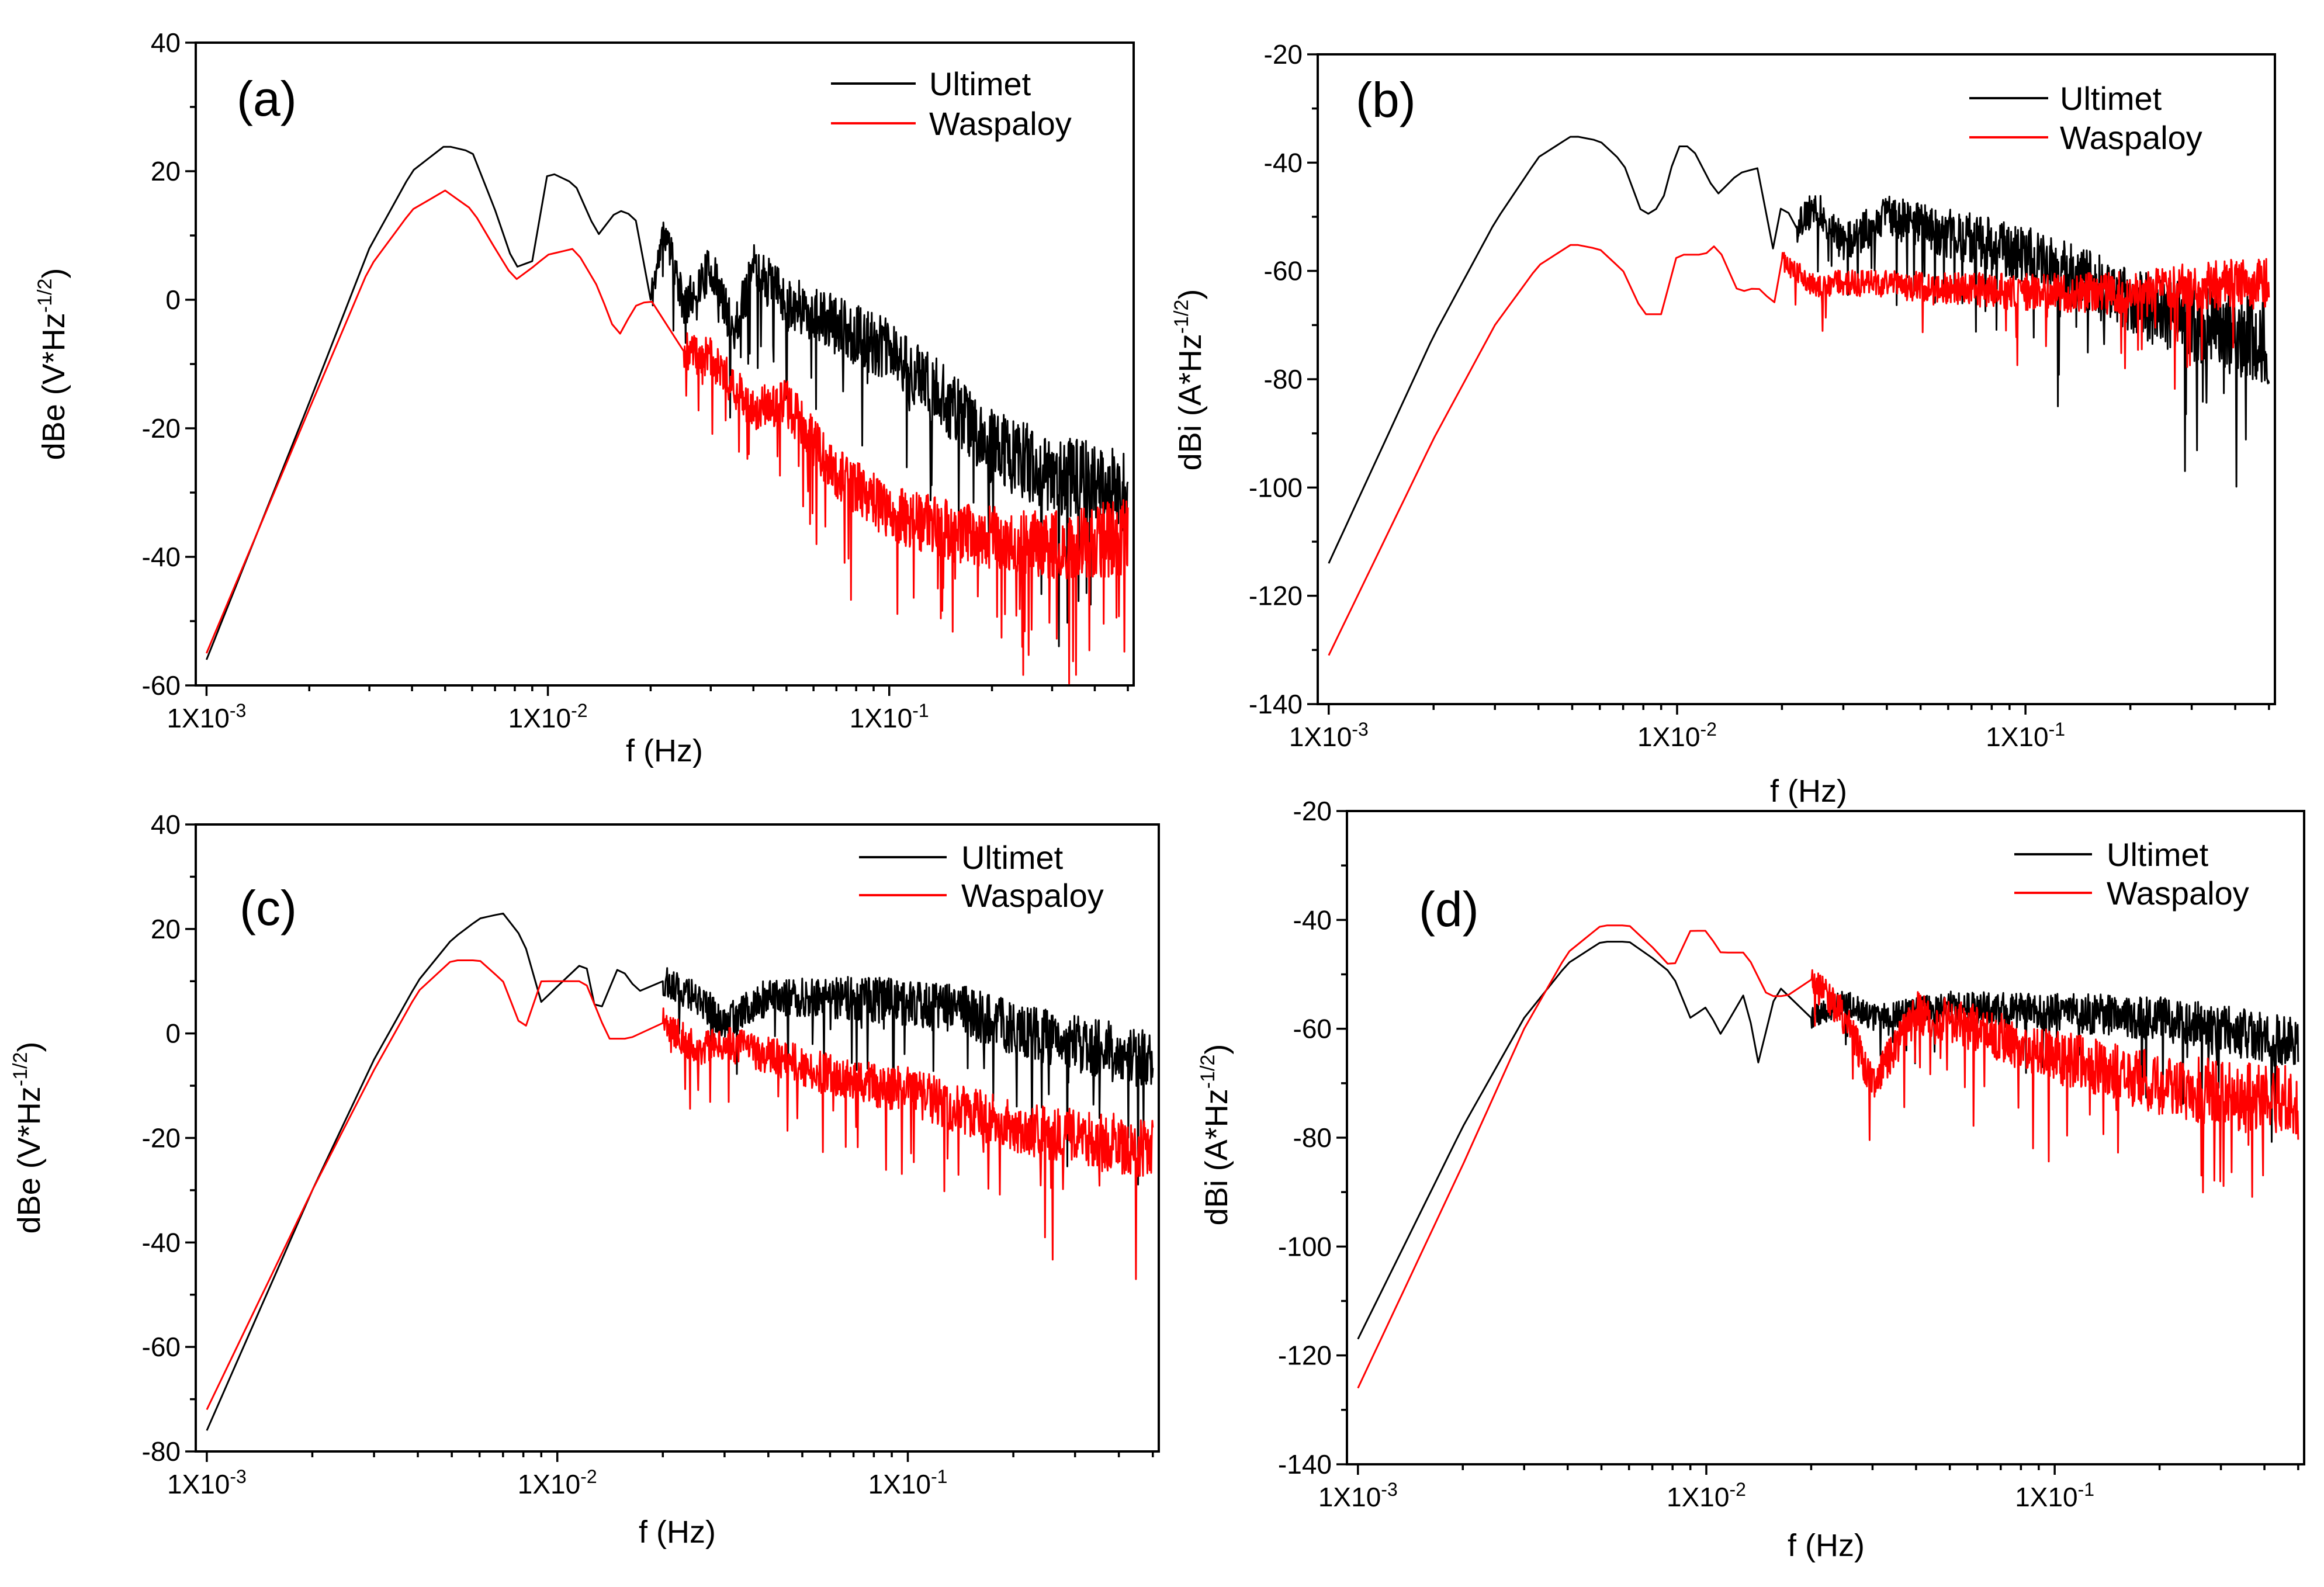  Describe the element at coordinates (1386, 99) in the screenshot. I see `panel-tag: (b)` at that location.